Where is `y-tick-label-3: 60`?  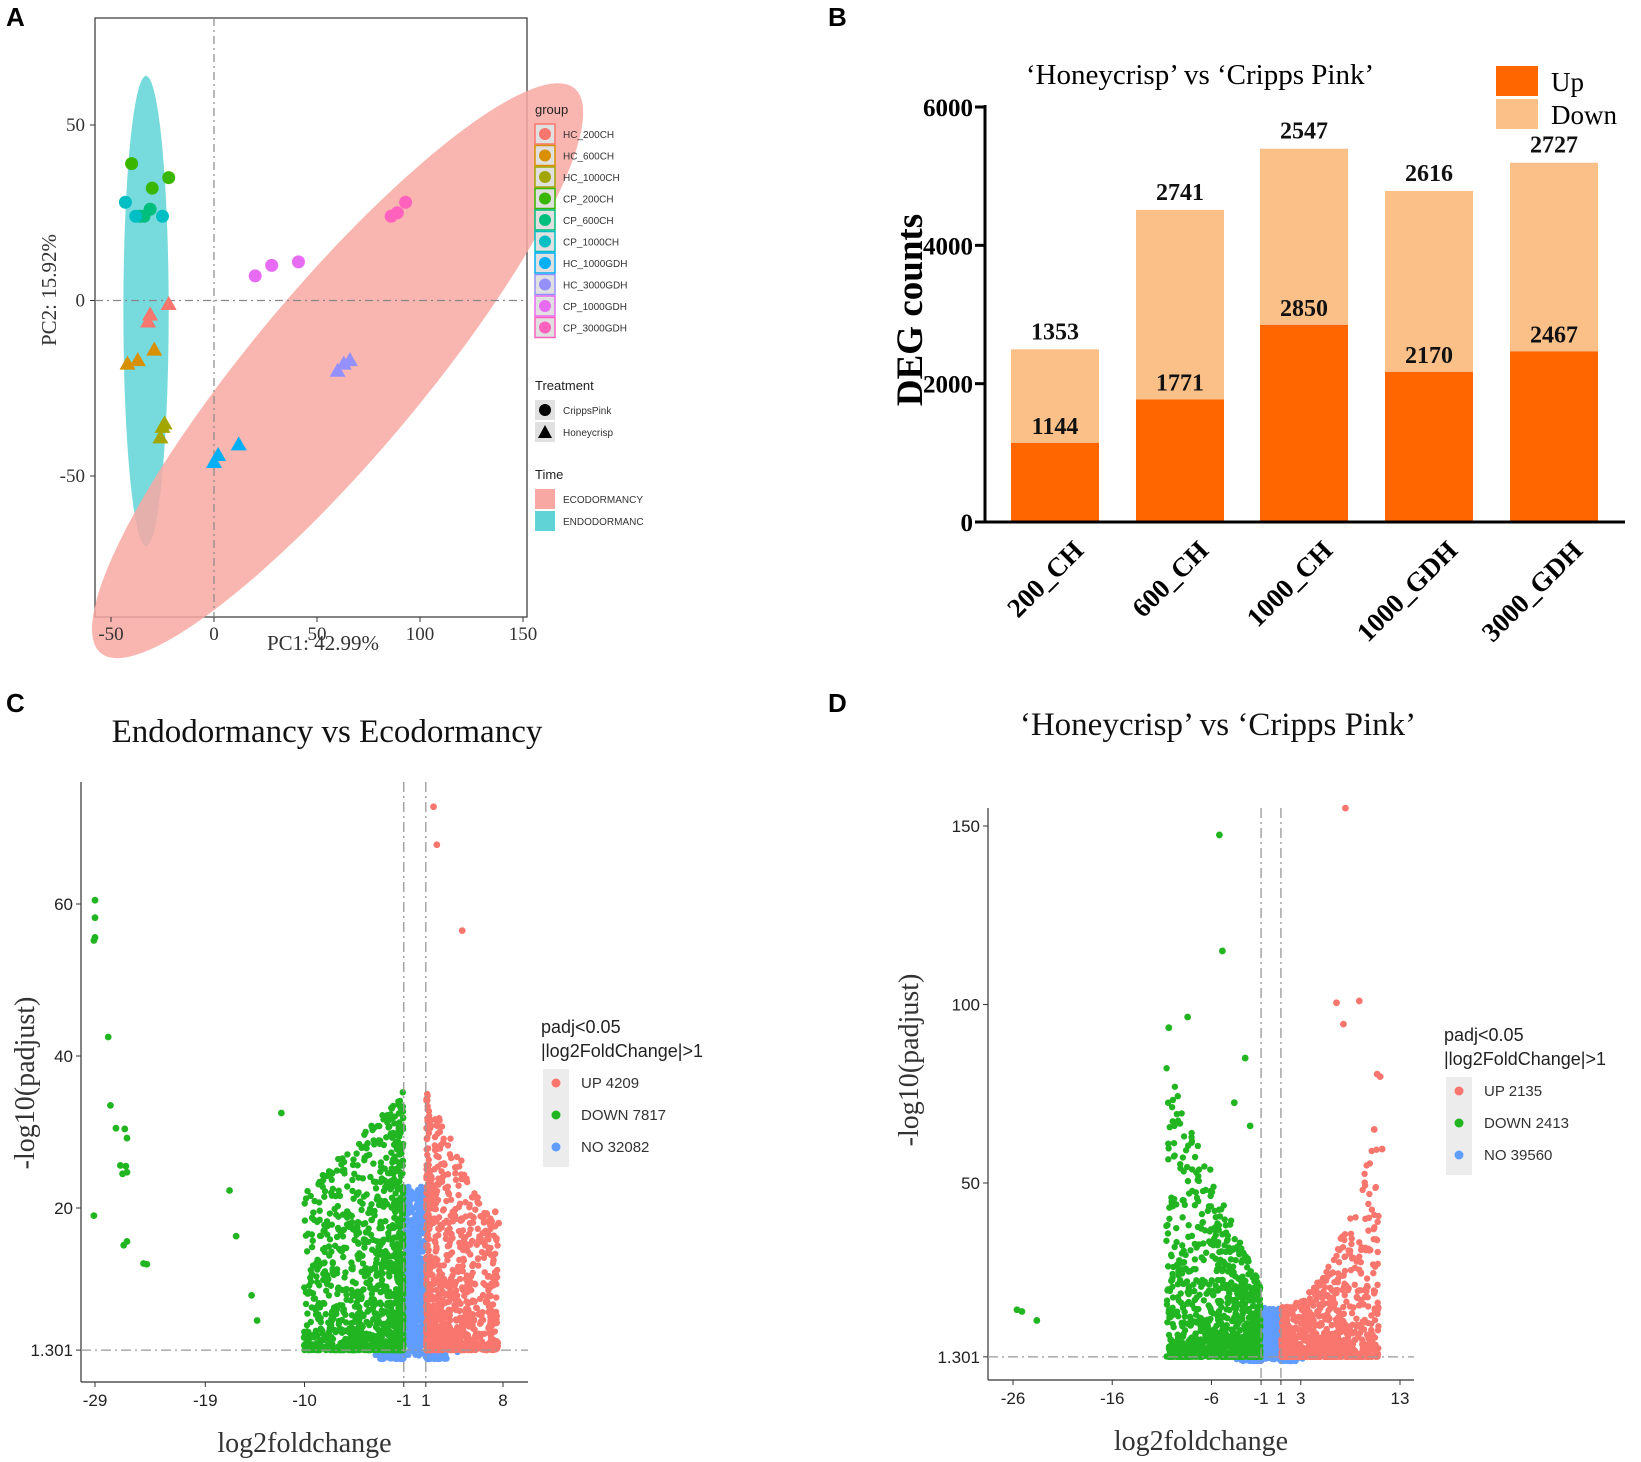 y-tick-label-3: 60 is located at coordinates (63, 904).